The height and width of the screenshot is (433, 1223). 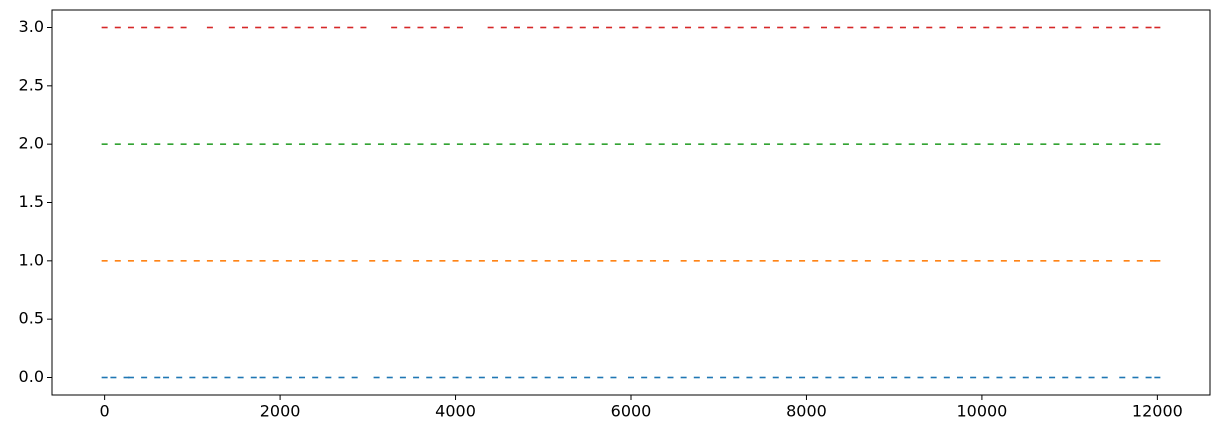 What do you see at coordinates (981, 411) in the screenshot?
I see `x-tick-label: 10000` at bounding box center [981, 411].